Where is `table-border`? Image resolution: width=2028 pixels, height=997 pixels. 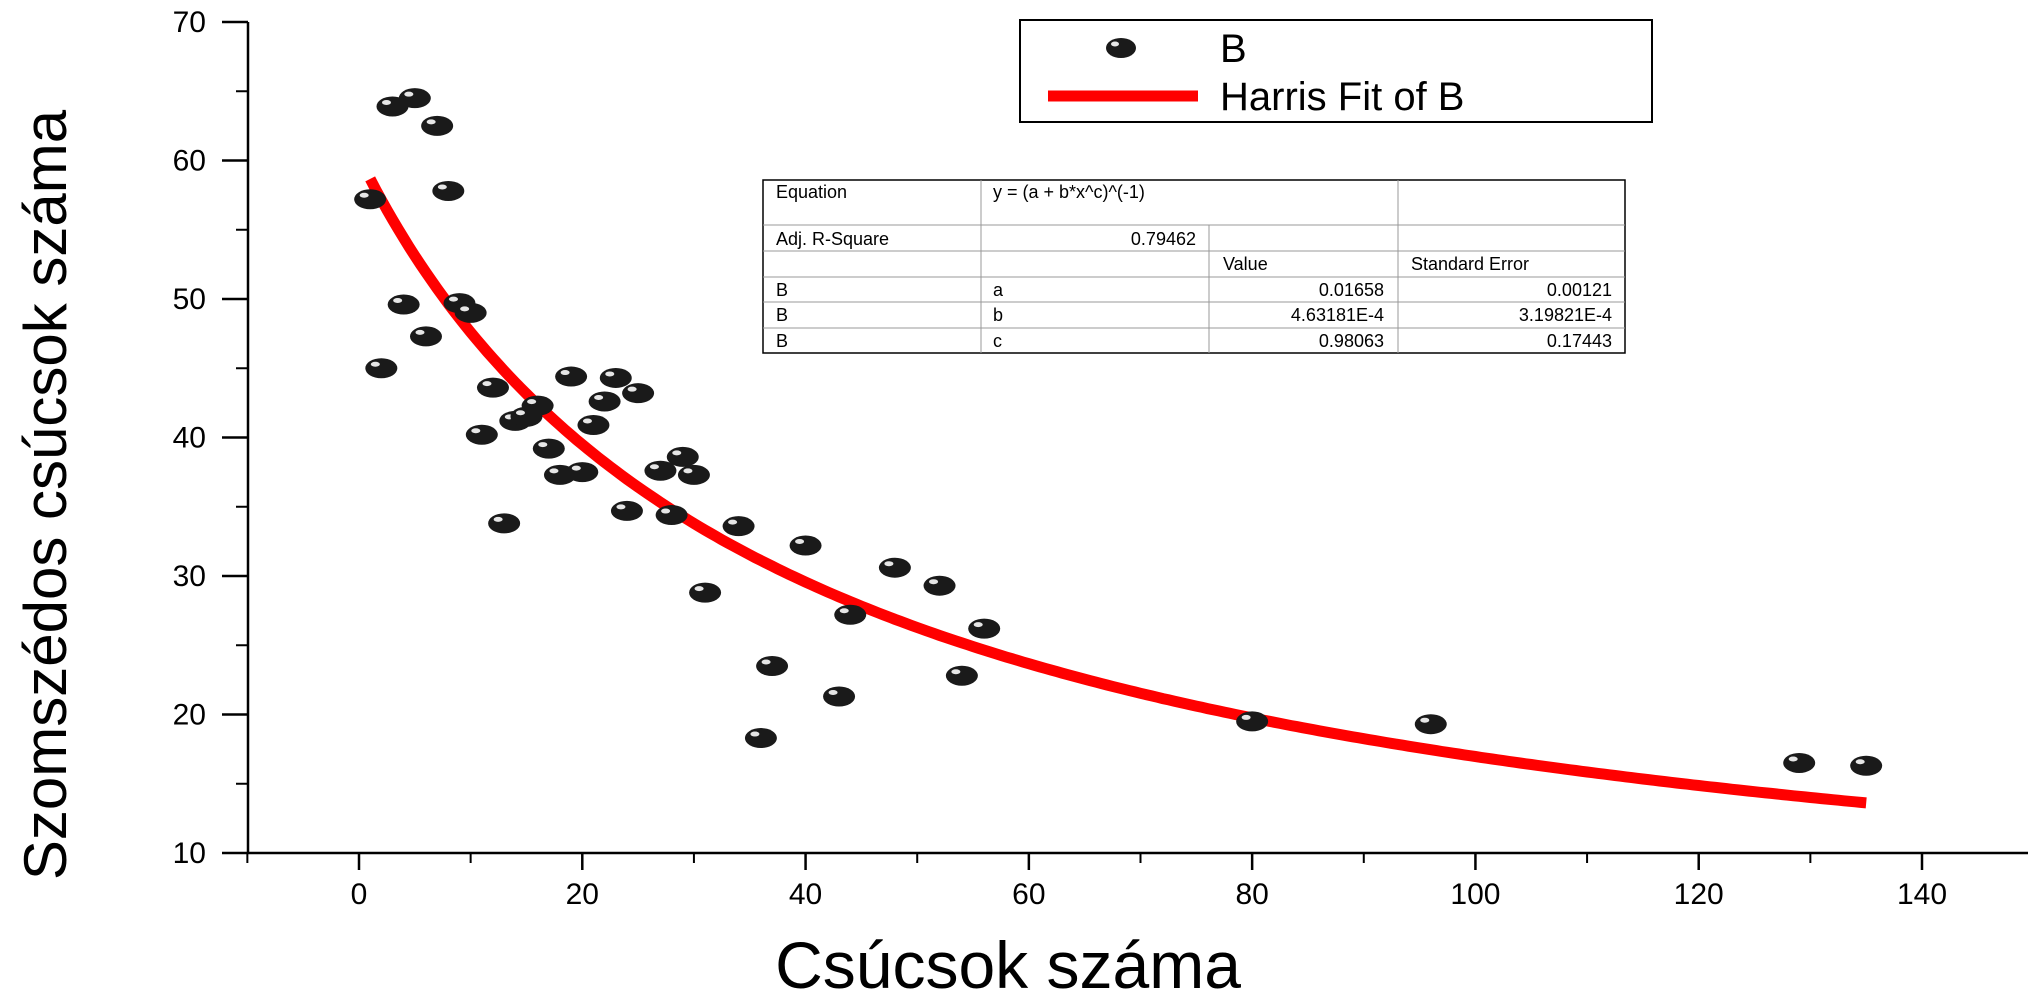
table-border is located at coordinates (1194, 266).